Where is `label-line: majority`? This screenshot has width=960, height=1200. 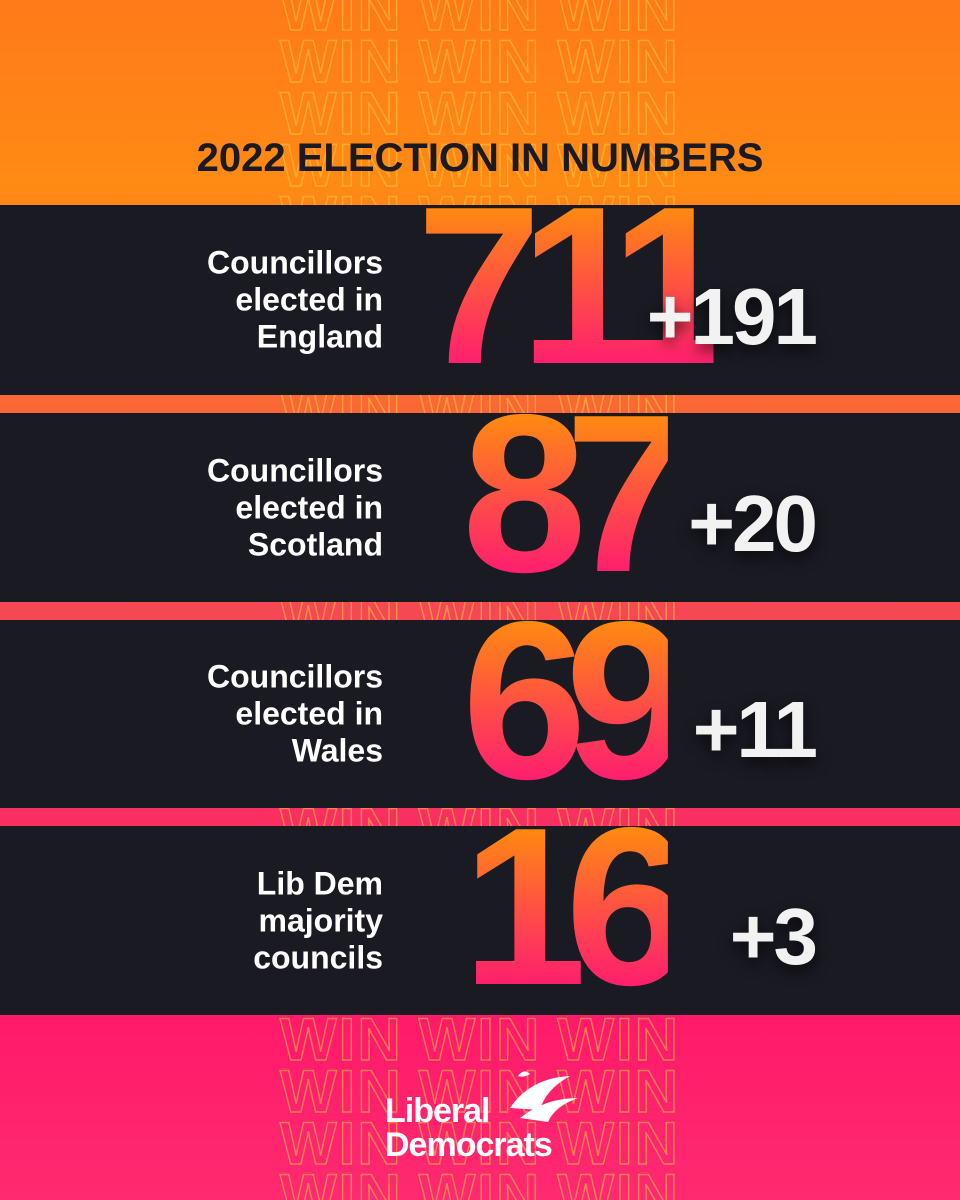
label-line: majority is located at coordinates (320, 920).